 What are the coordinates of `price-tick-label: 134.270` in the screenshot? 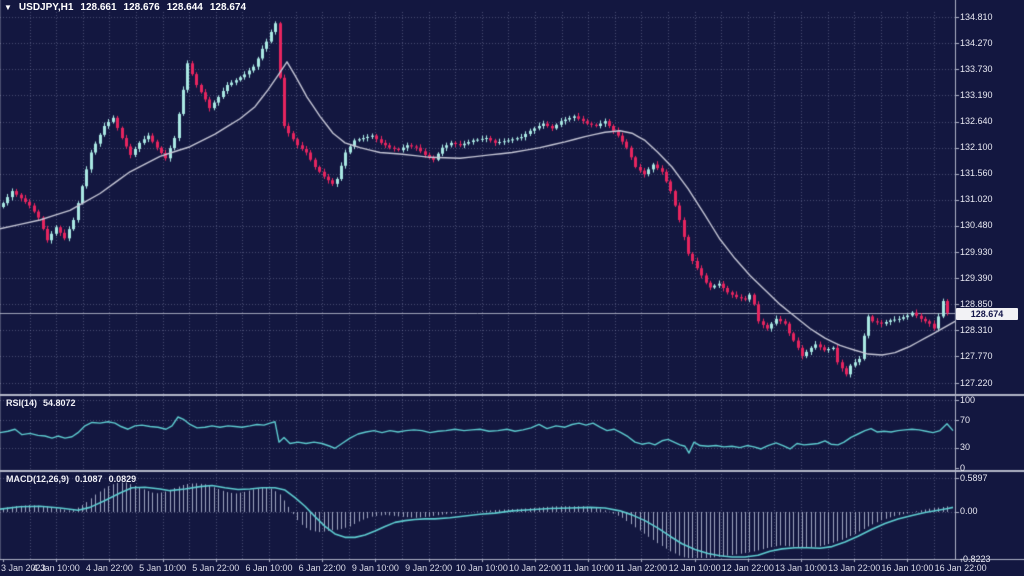 It's located at (976, 42).